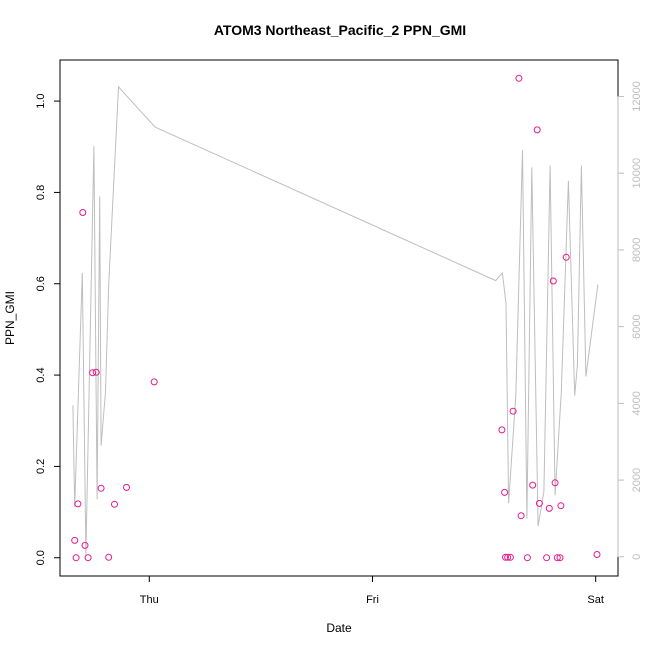  What do you see at coordinates (41, 100) in the screenshot?
I see `y-tick-label: 1.0` at bounding box center [41, 100].